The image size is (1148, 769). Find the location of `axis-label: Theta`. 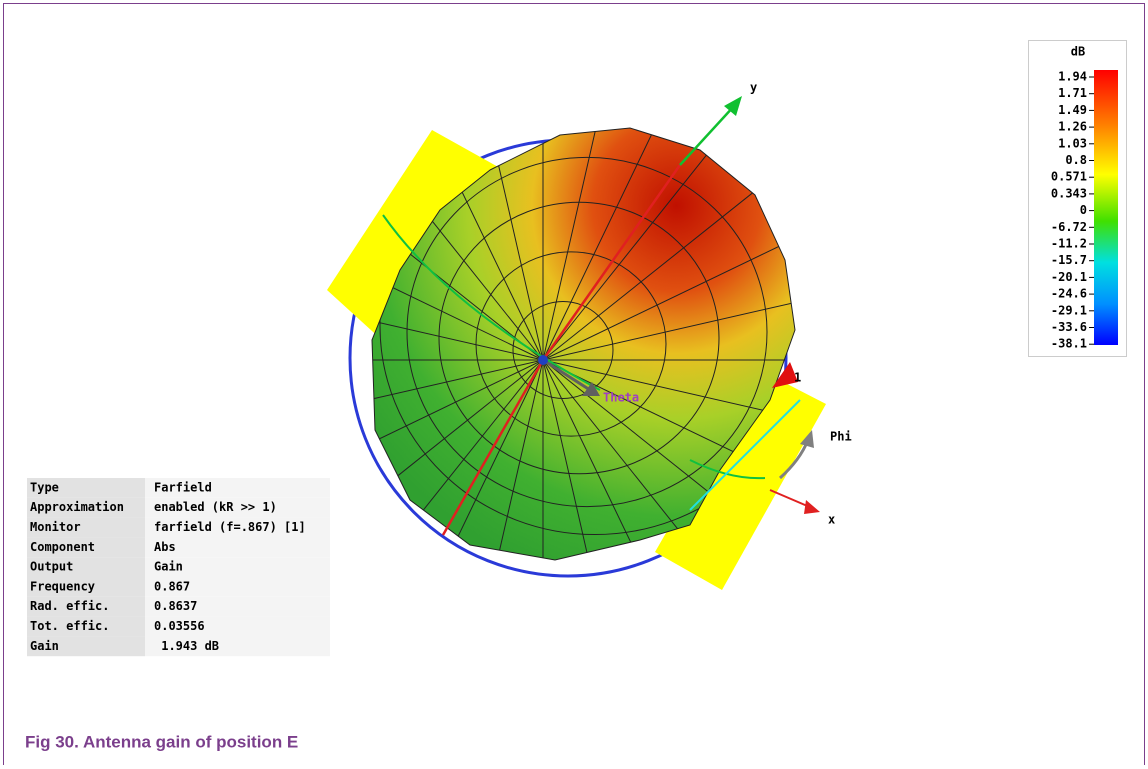

axis-label: Theta is located at coordinates (621, 398).